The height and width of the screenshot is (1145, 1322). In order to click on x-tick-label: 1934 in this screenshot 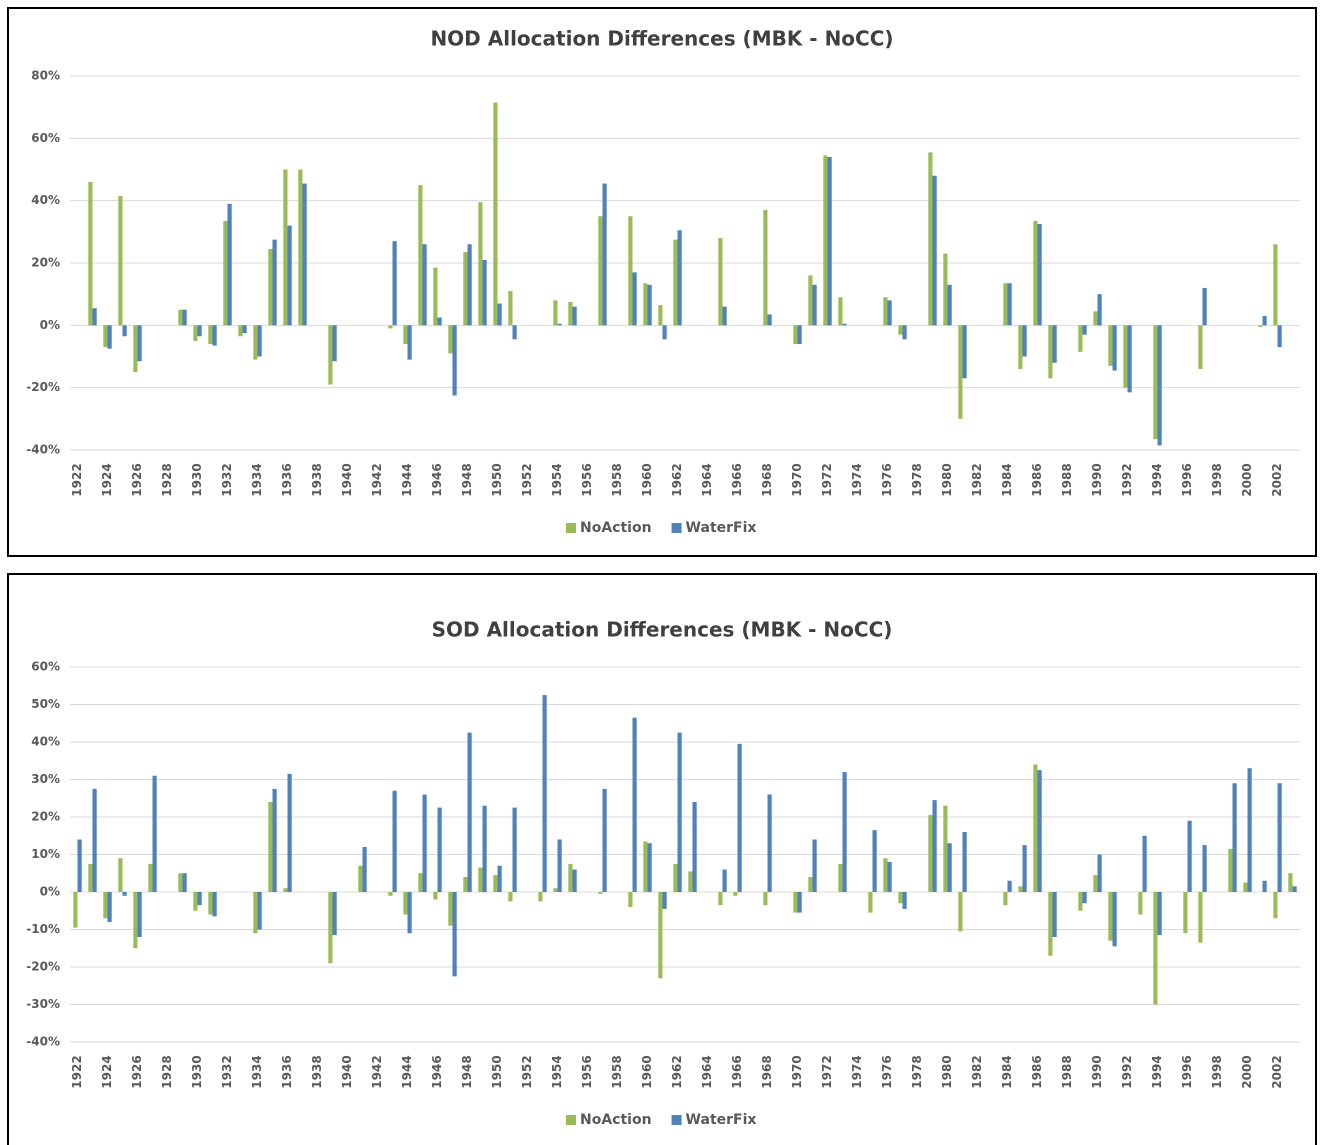, I will do `click(257, 479)`.